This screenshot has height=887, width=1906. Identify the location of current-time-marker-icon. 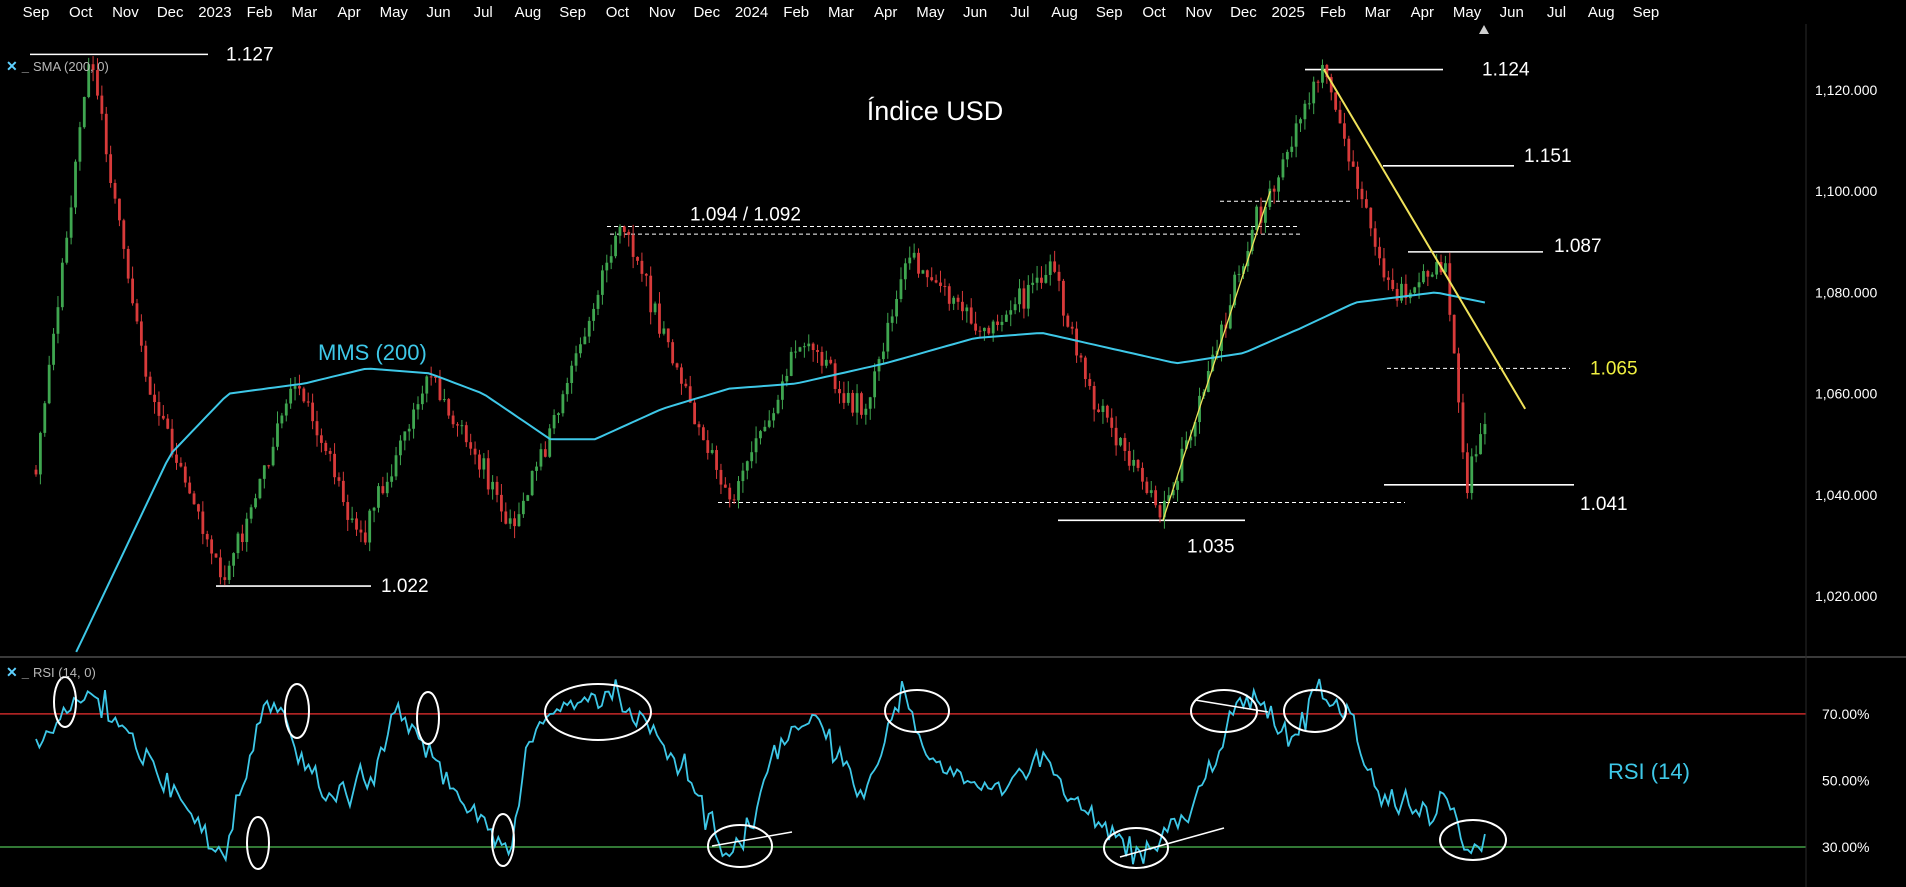
(1484, 29).